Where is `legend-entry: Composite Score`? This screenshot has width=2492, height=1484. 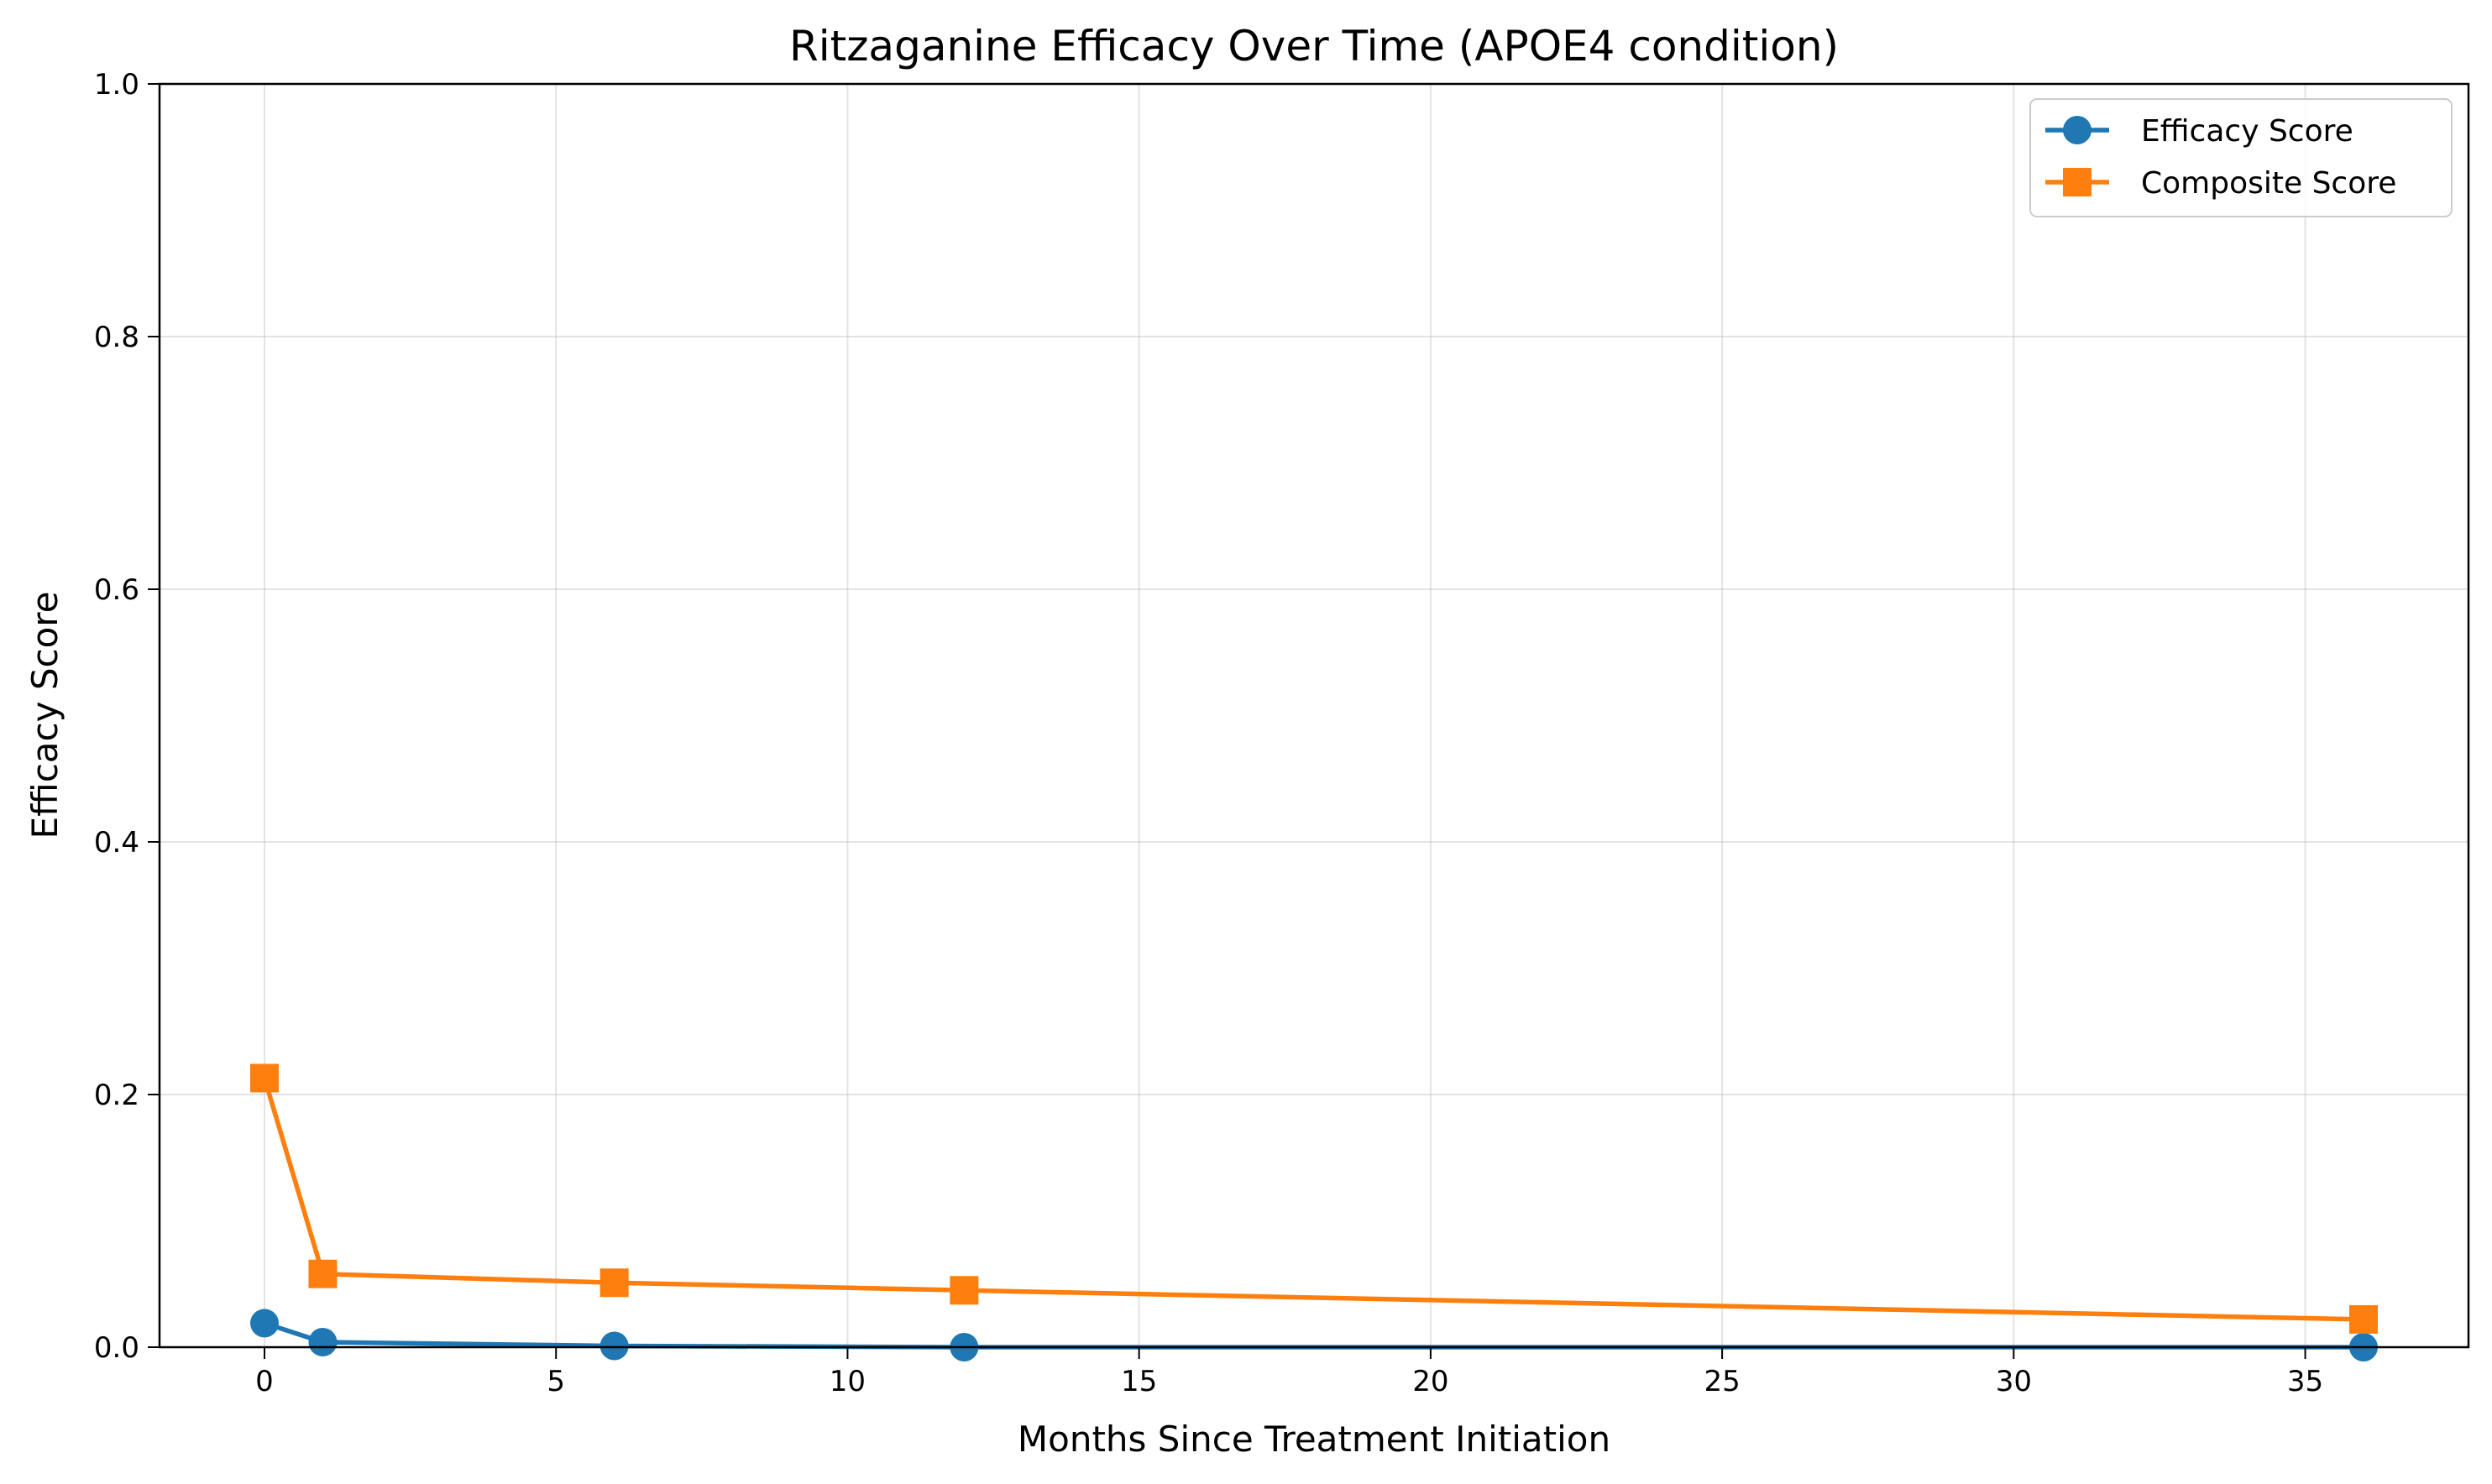 legend-entry: Composite Score is located at coordinates (2220, 183).